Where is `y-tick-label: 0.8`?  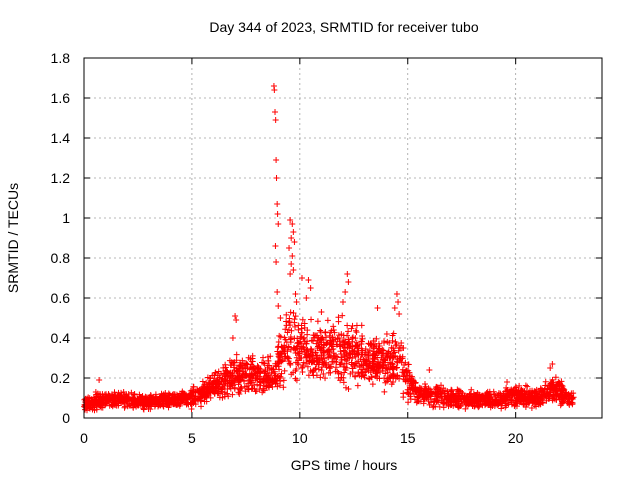
y-tick-label: 0.8 is located at coordinates (61, 258).